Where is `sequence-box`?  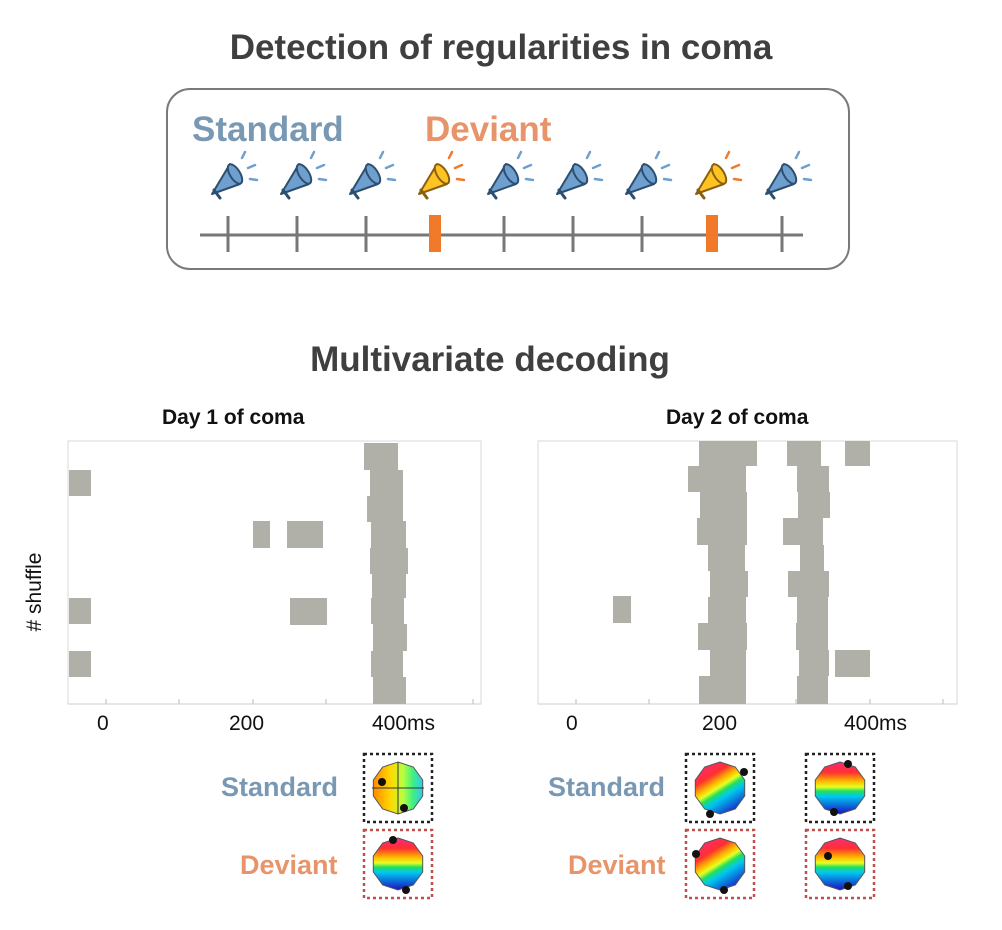
sequence-box is located at coordinates (508, 179).